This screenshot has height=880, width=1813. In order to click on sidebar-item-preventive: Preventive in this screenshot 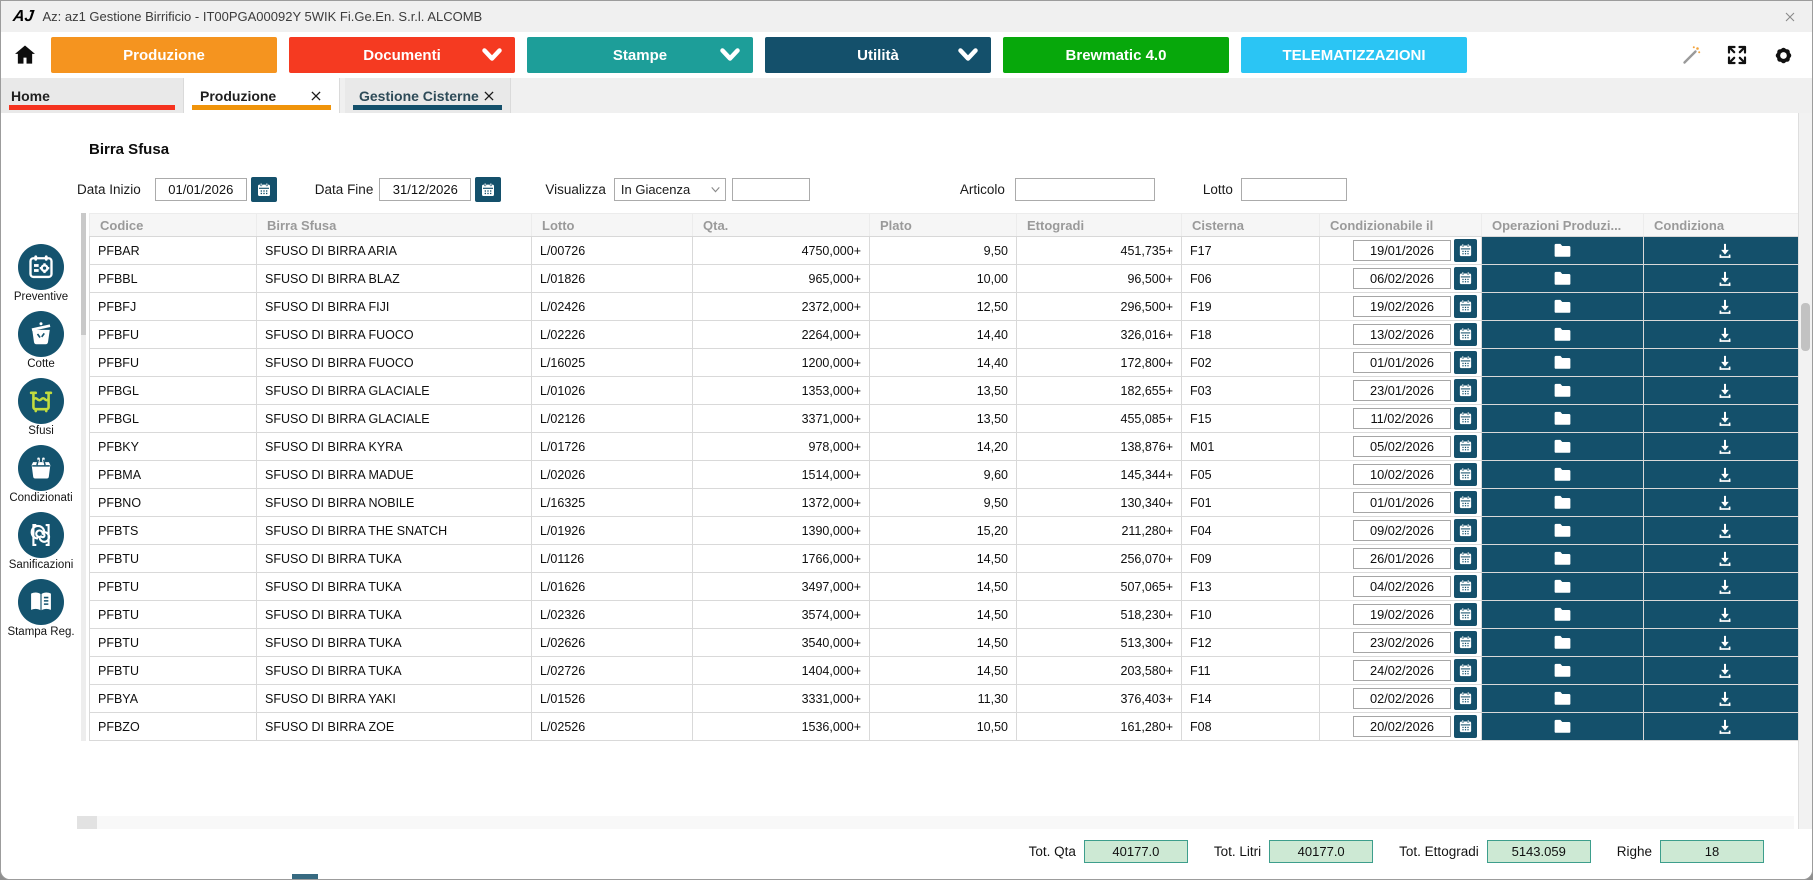, I will do `click(41, 273)`.